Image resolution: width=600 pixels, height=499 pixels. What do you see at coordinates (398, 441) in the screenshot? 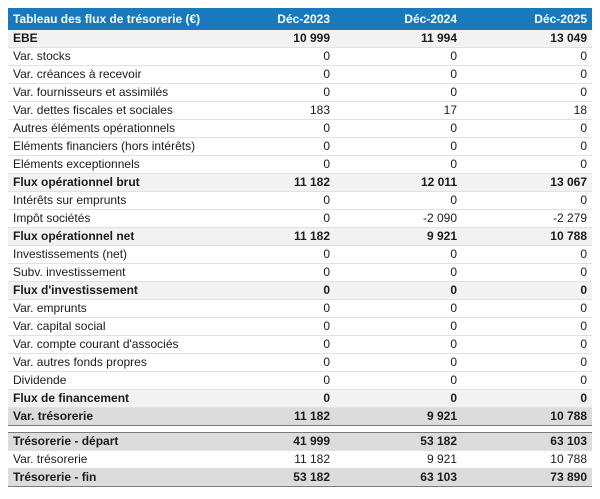
I see `row-value: 53 182` at bounding box center [398, 441].